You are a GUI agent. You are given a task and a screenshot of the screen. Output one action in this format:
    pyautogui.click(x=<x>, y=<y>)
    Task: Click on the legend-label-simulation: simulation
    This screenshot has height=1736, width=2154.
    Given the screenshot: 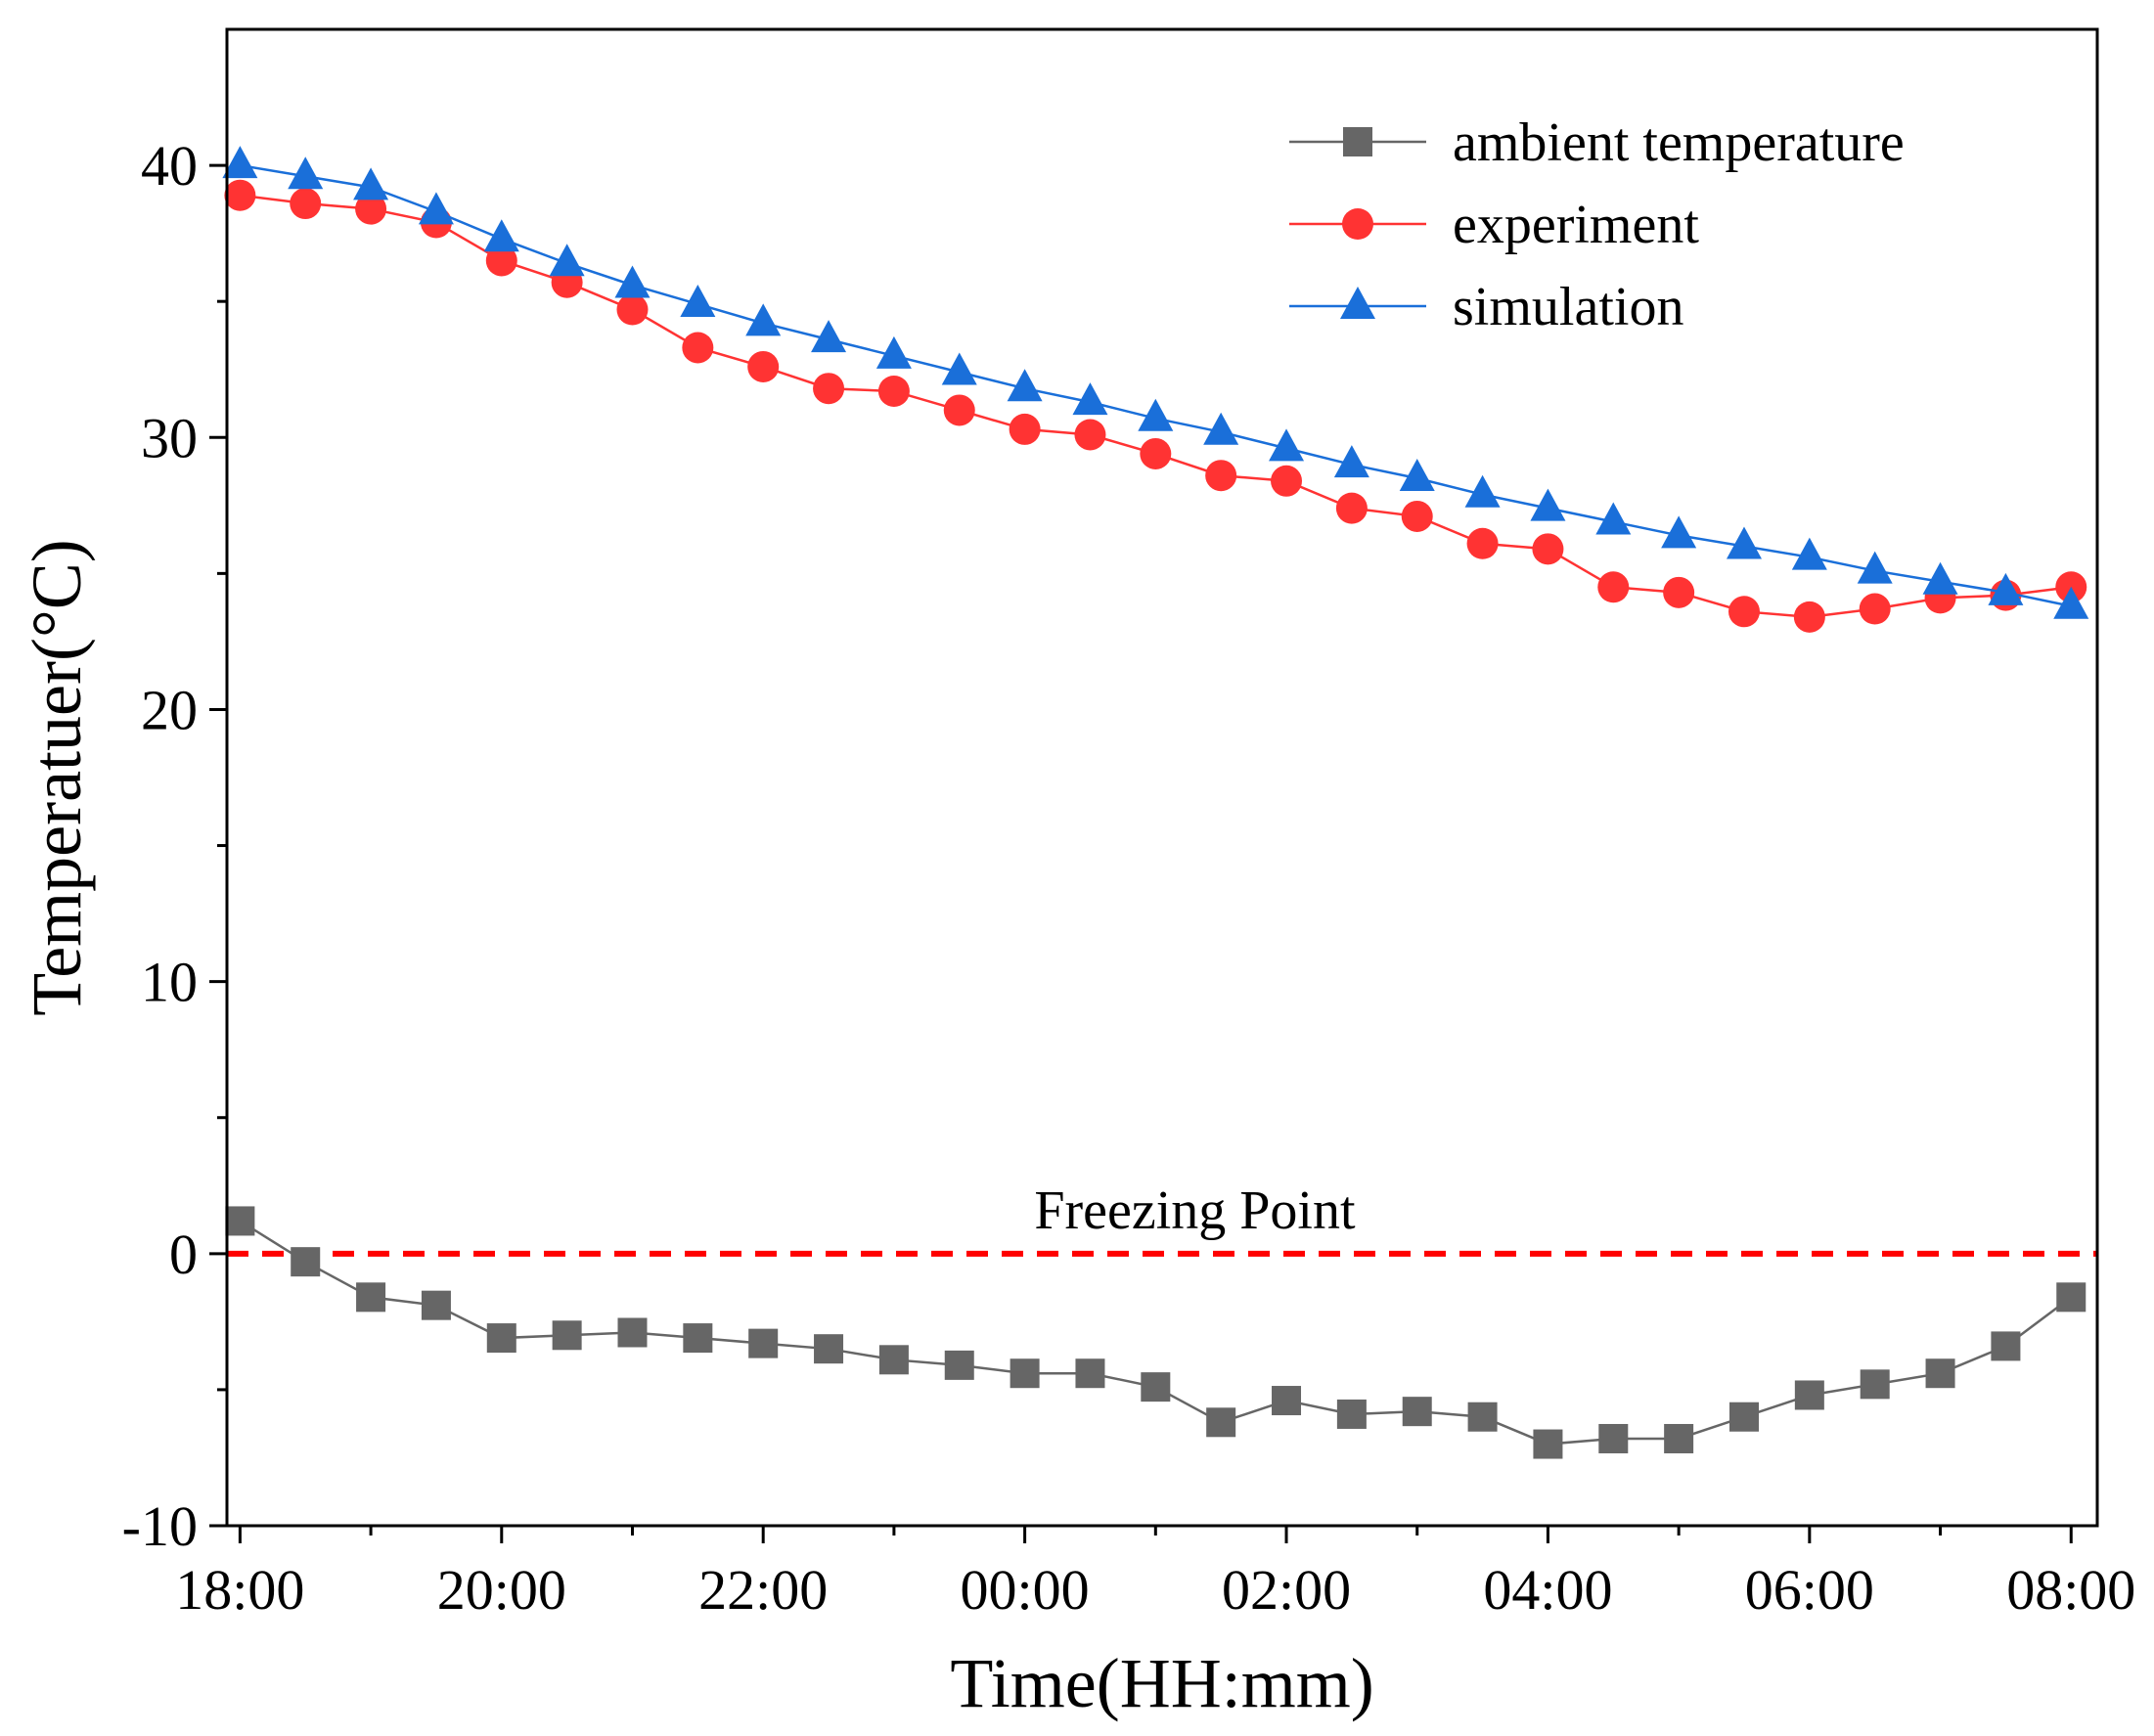 What is the action you would take?
    pyautogui.click(x=1568, y=307)
    